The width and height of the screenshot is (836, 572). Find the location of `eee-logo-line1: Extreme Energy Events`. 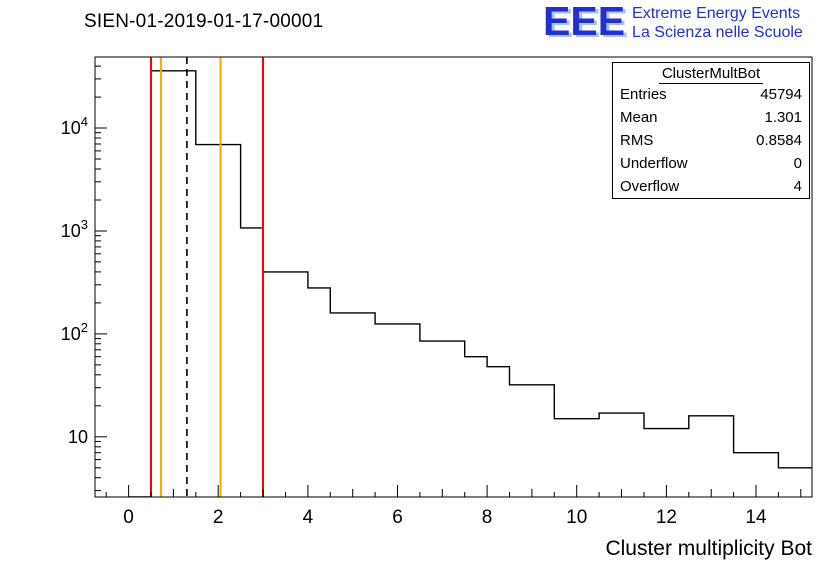

eee-logo-line1: Extreme Energy Events is located at coordinates (716, 13).